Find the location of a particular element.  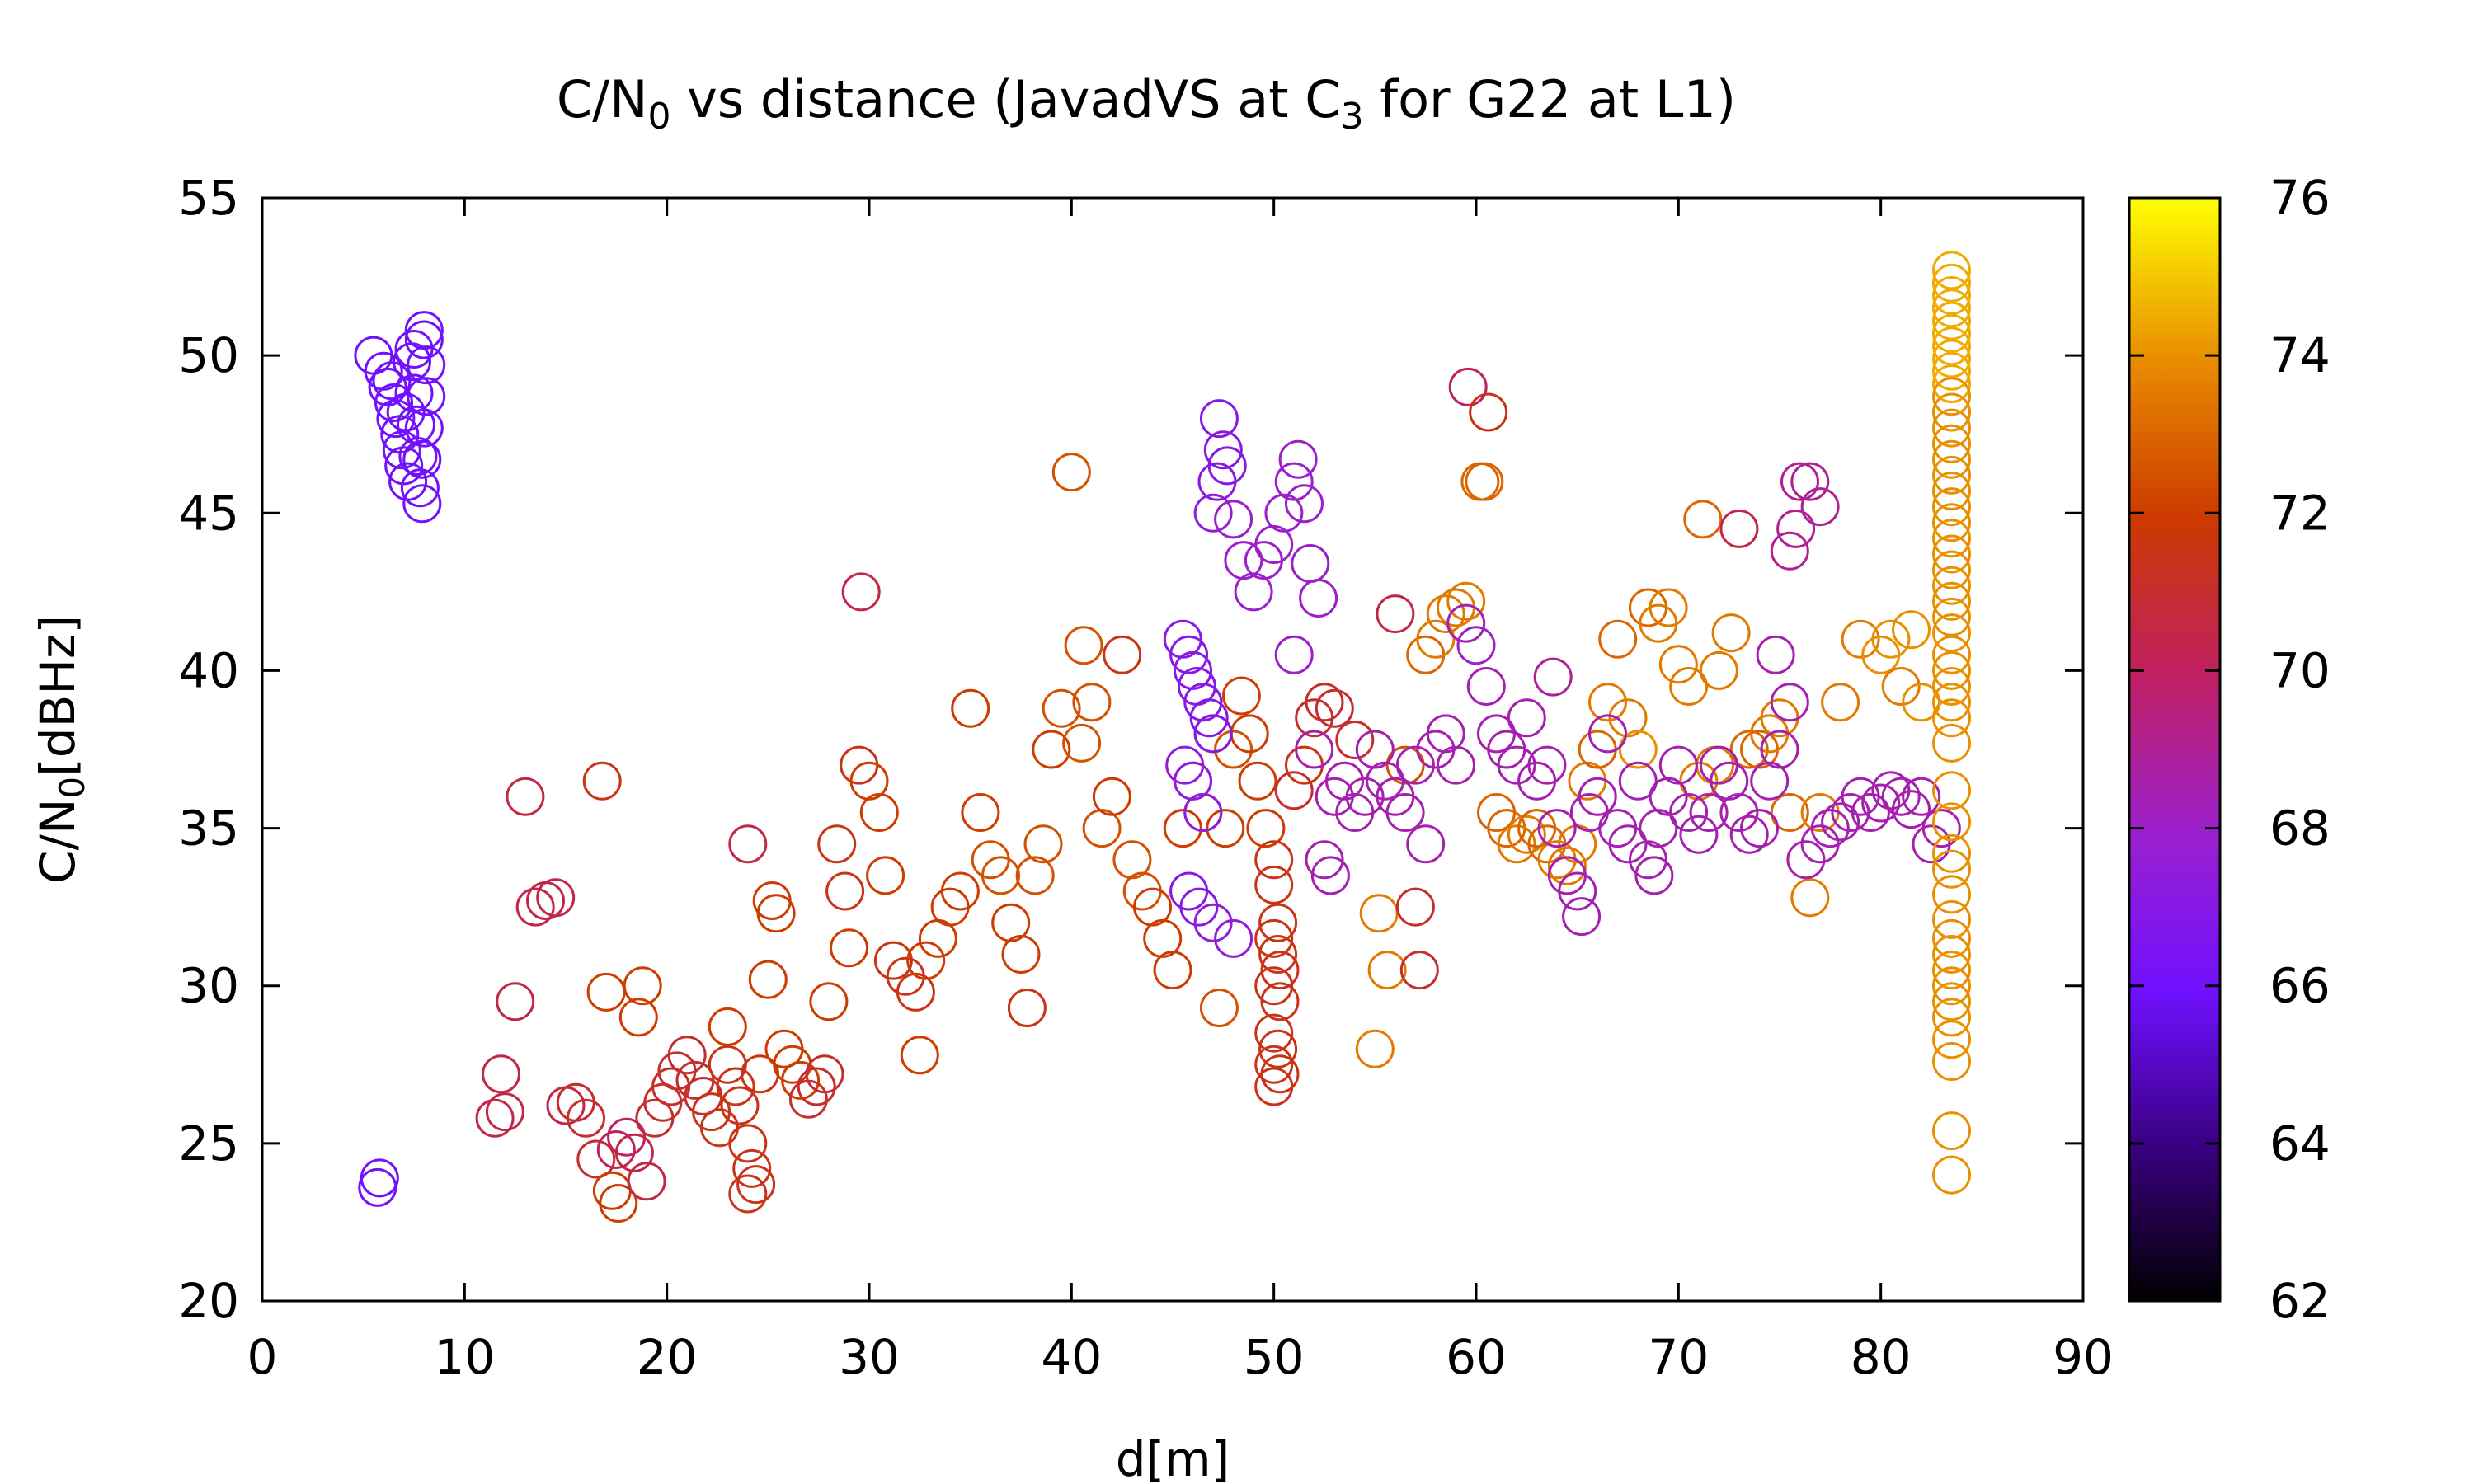

x-tick-label: 0 is located at coordinates (262, 1357).